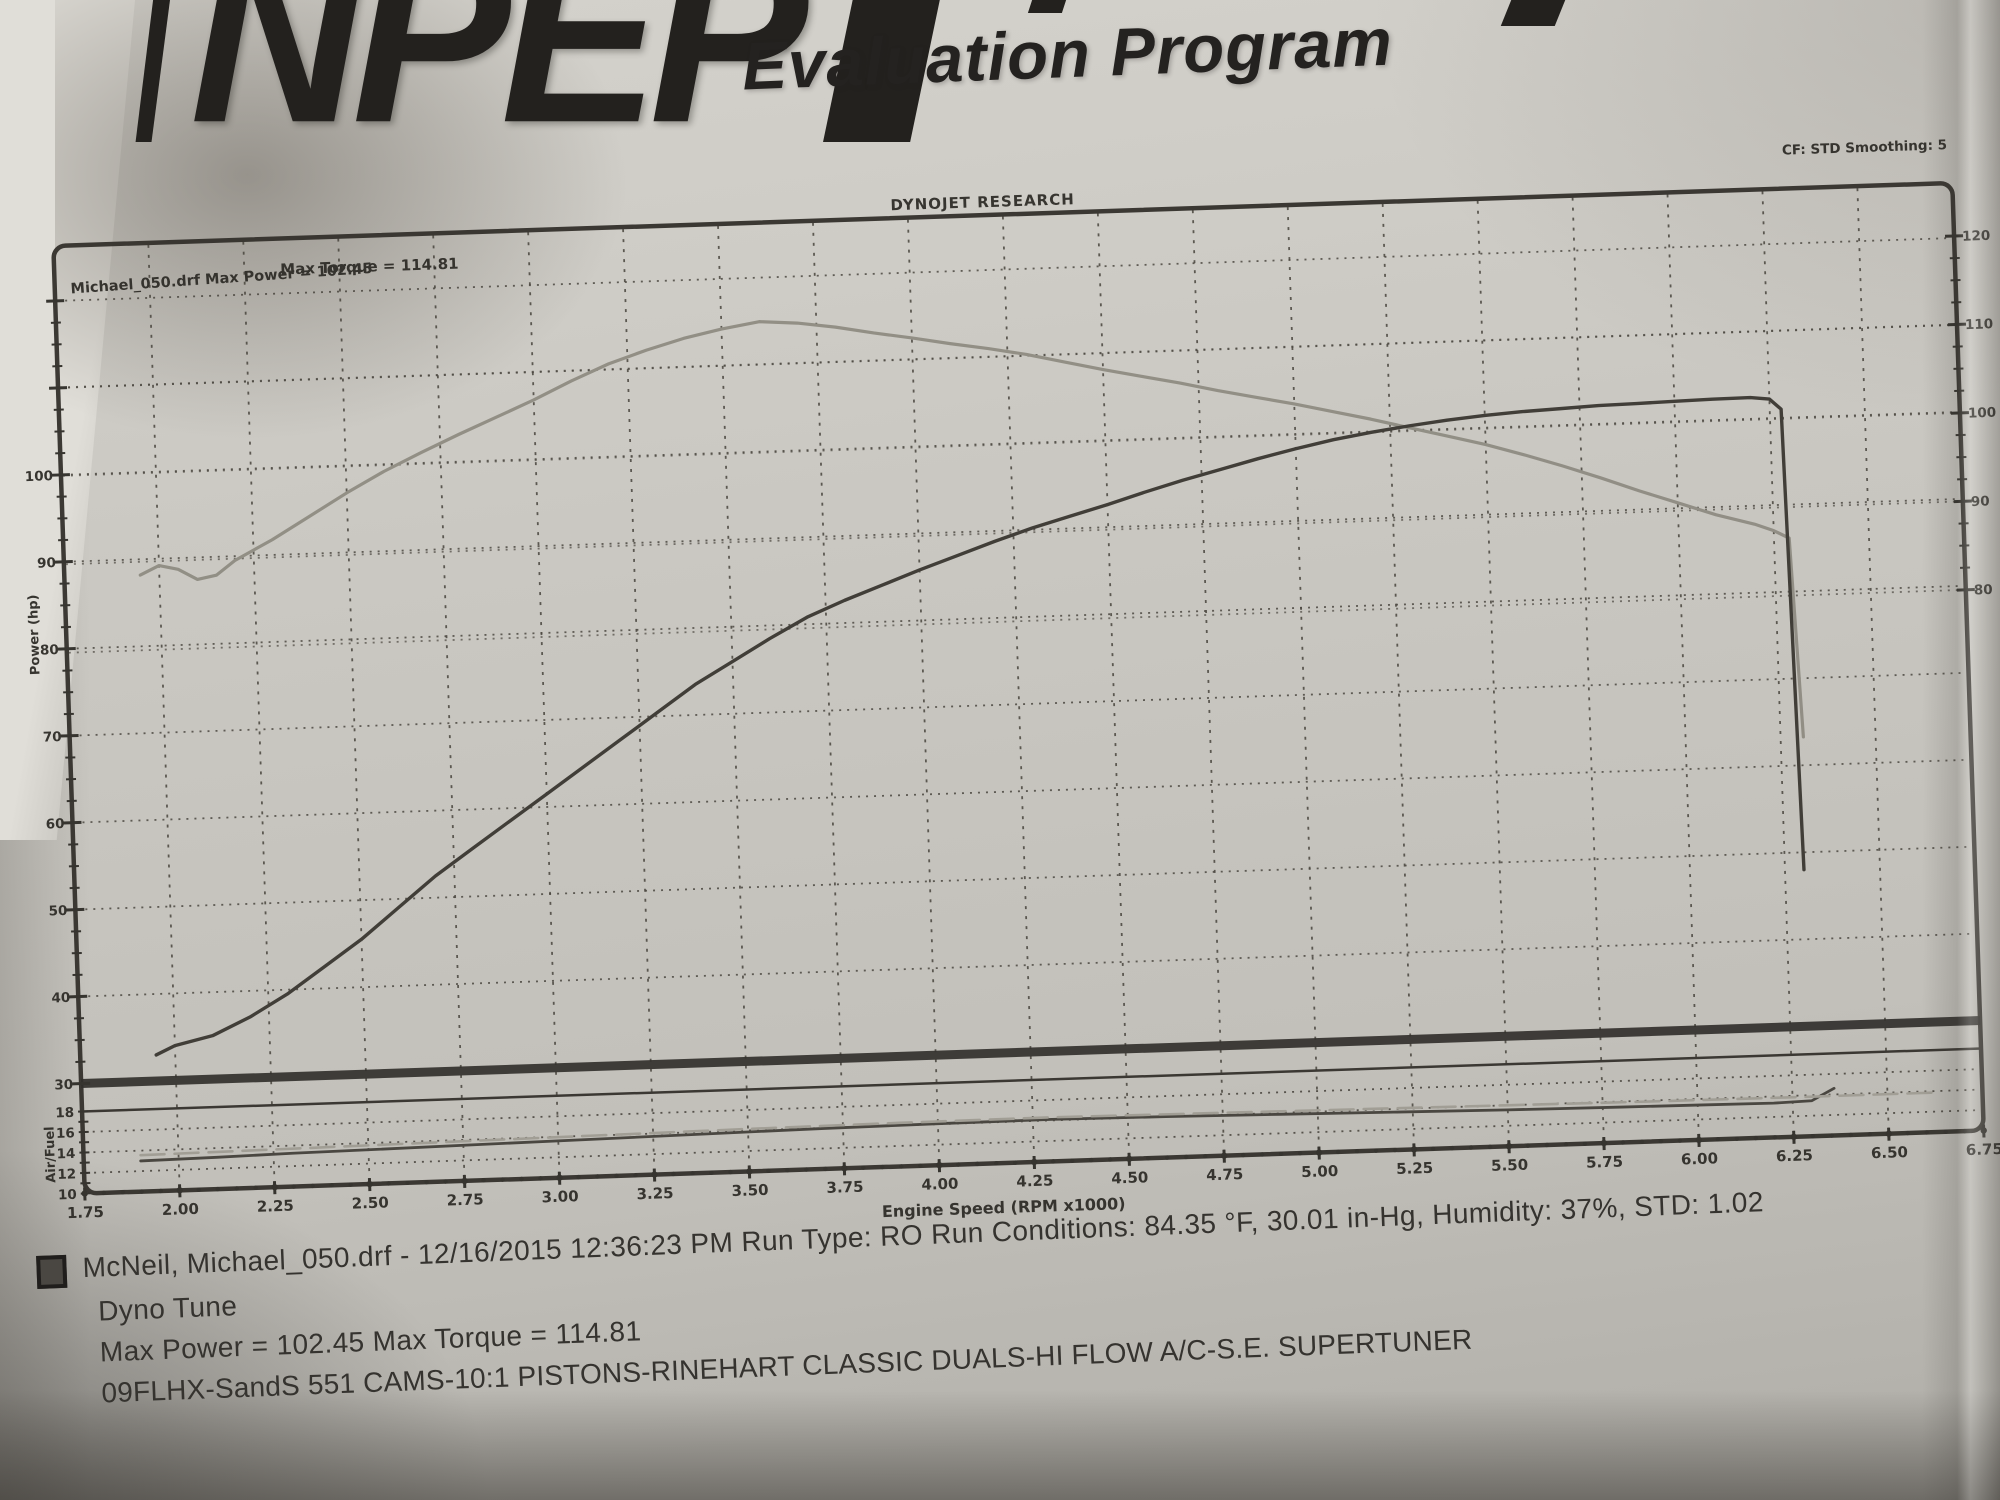 Image resolution: width=2000 pixels, height=1500 pixels. What do you see at coordinates (52, 737) in the screenshot?
I see `svg-text: 70` at bounding box center [52, 737].